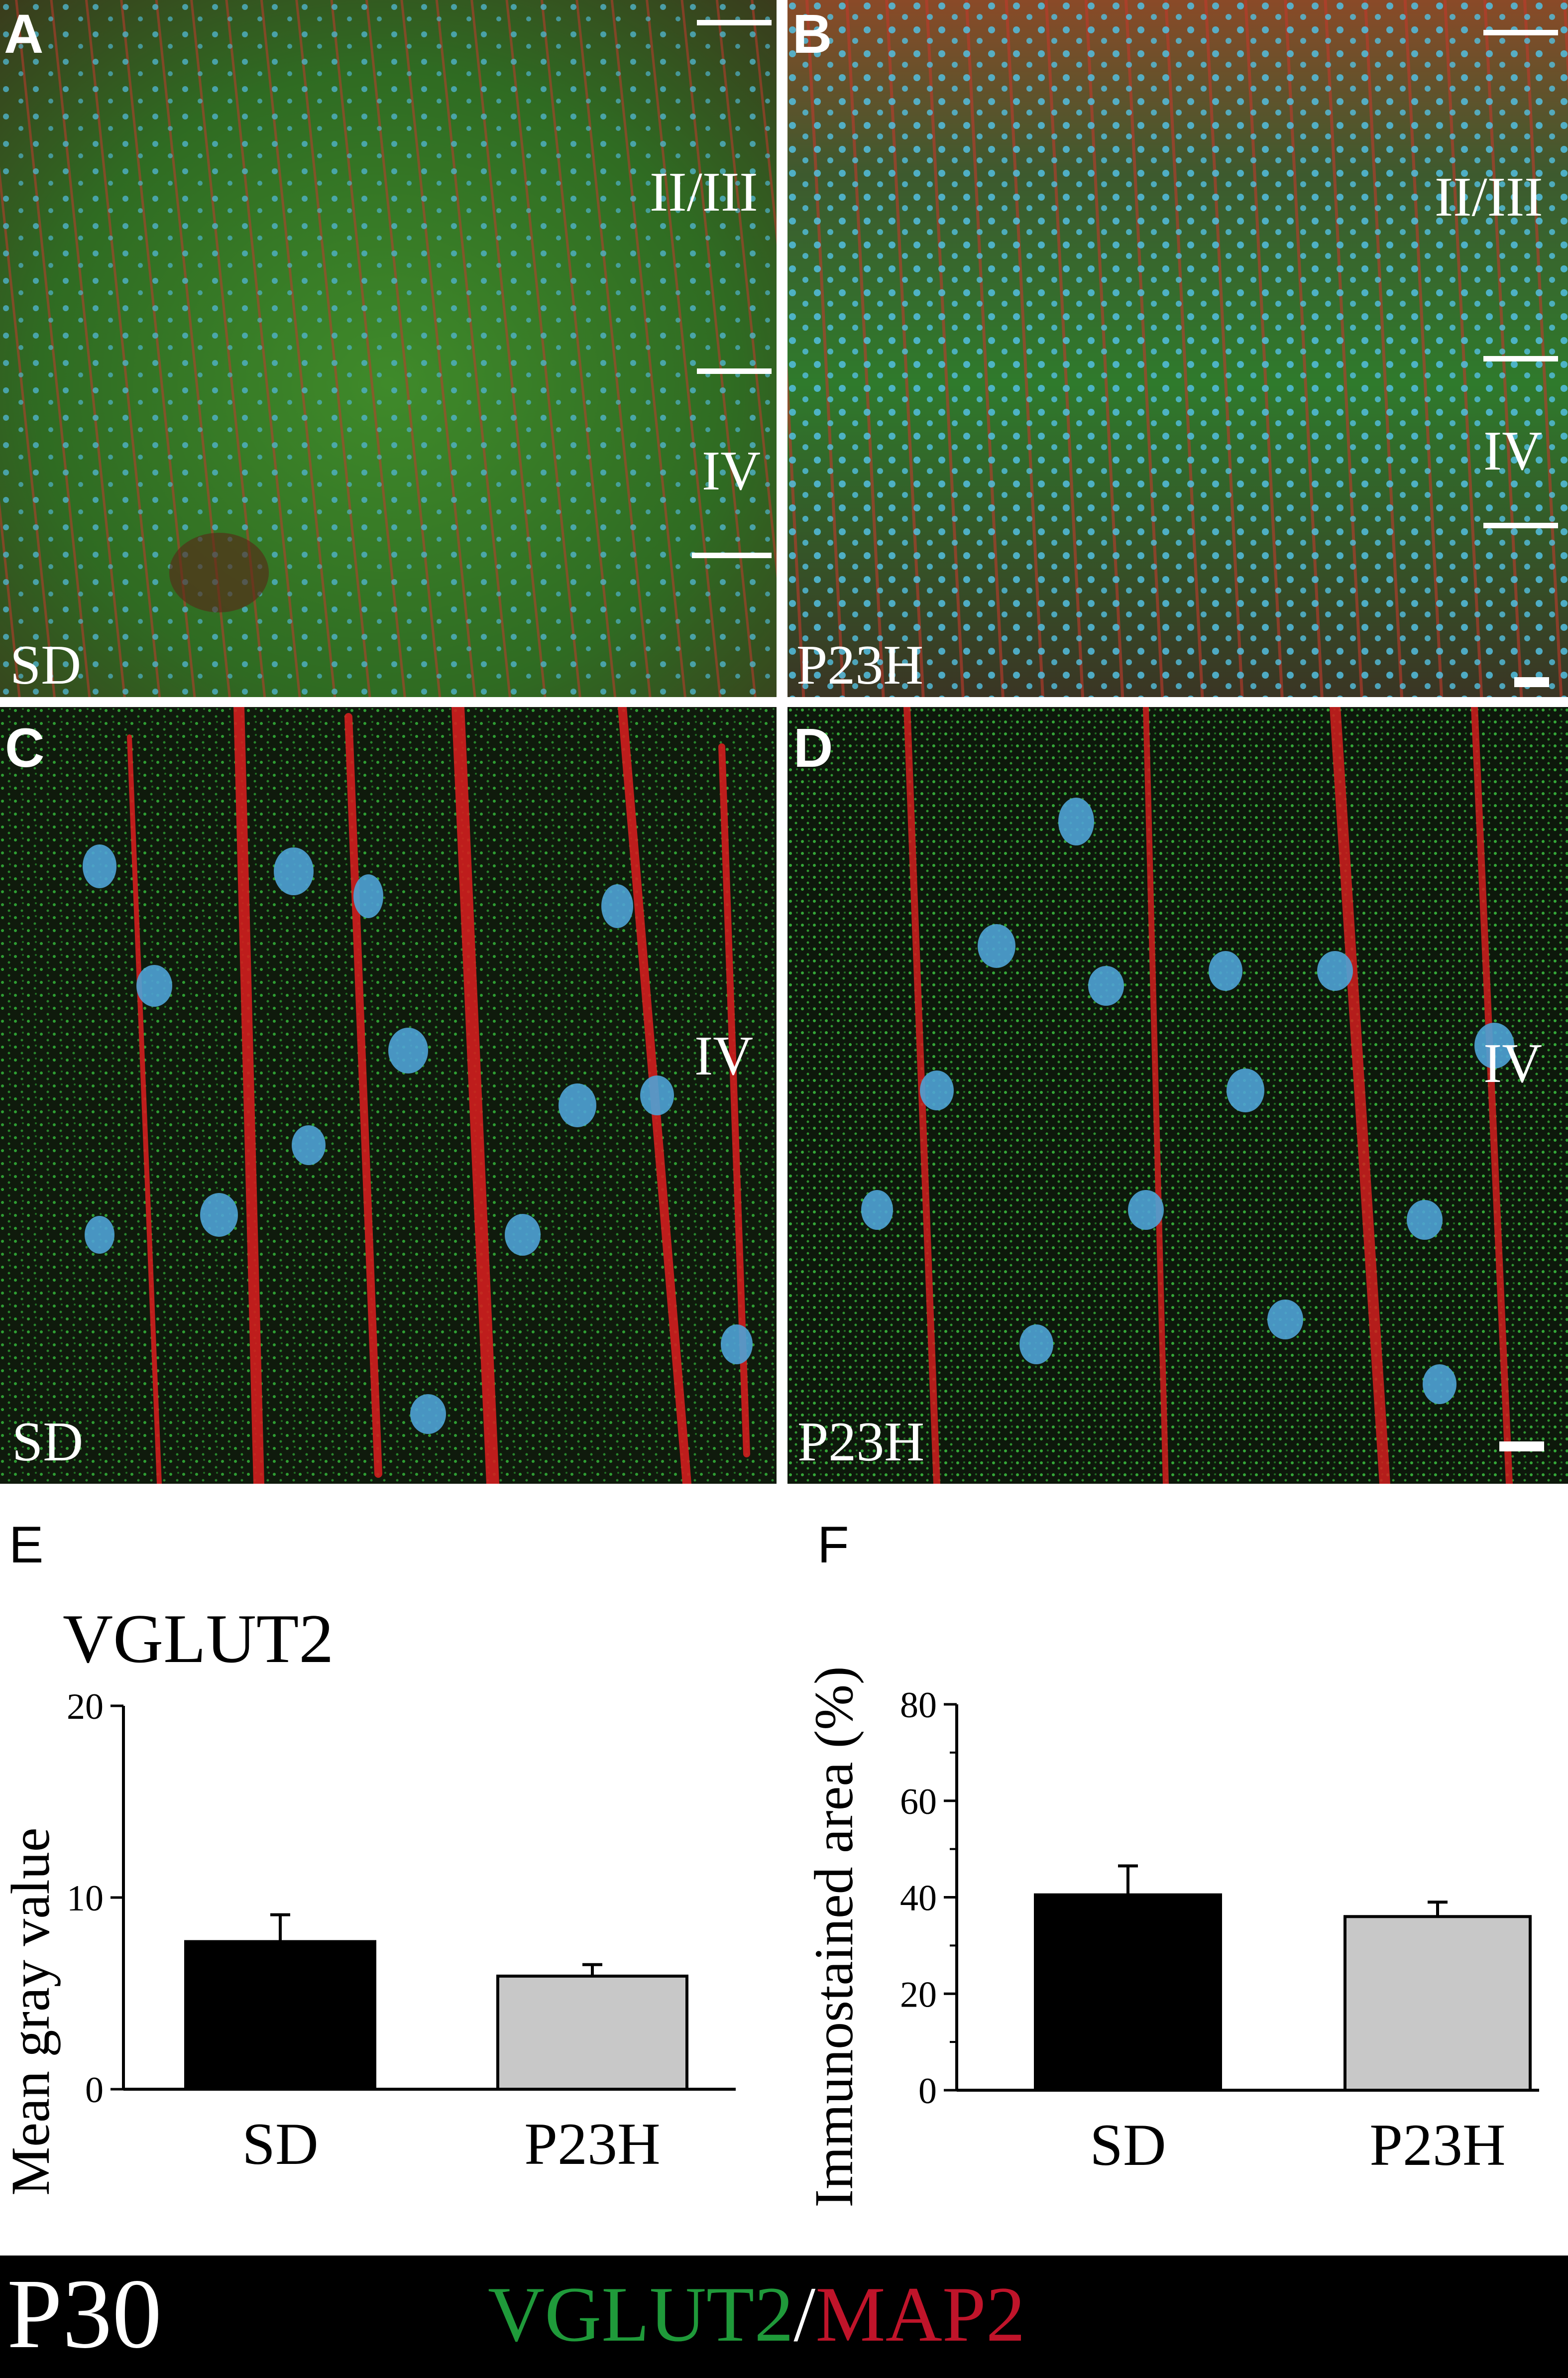 This screenshot has height=2378, width=1568. Describe the element at coordinates (24, 34) in the screenshot. I see `panel-letter: A` at that location.